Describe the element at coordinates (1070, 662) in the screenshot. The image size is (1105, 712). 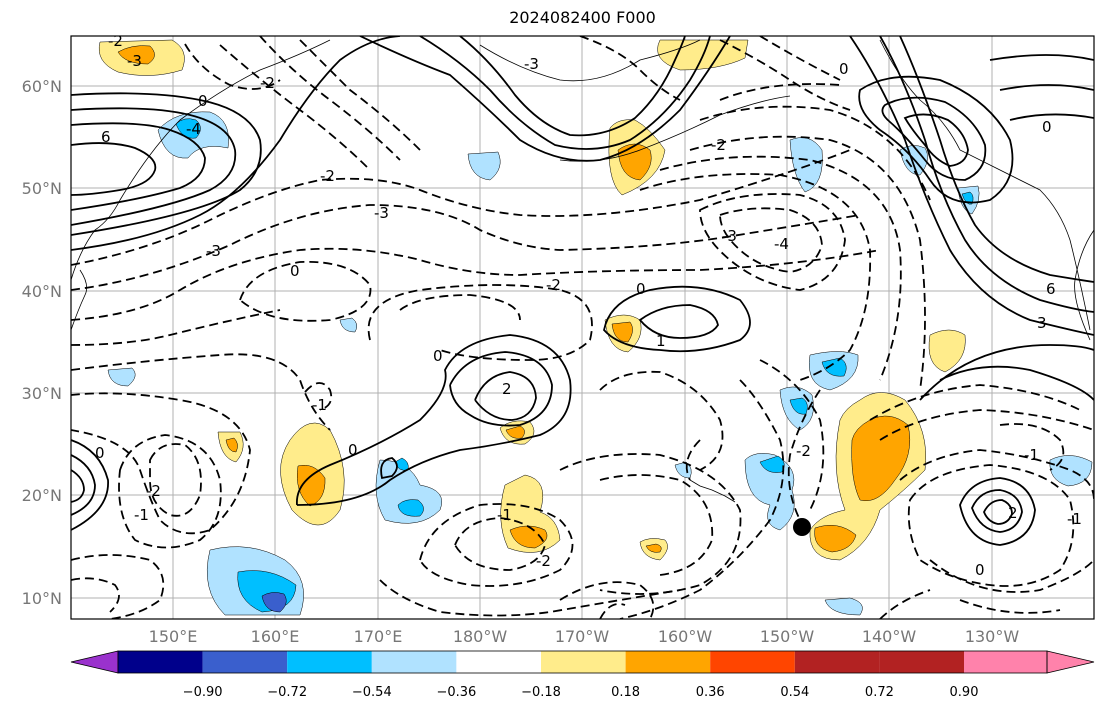
I see `colorbar-arrow-right` at that location.